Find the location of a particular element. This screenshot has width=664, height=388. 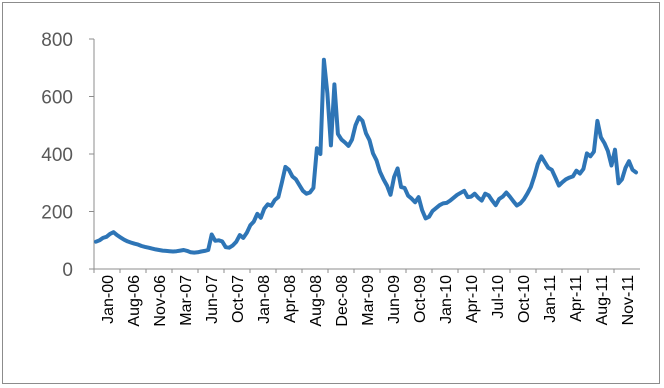

x-tick-label: Nov-11 is located at coordinates (628, 300).